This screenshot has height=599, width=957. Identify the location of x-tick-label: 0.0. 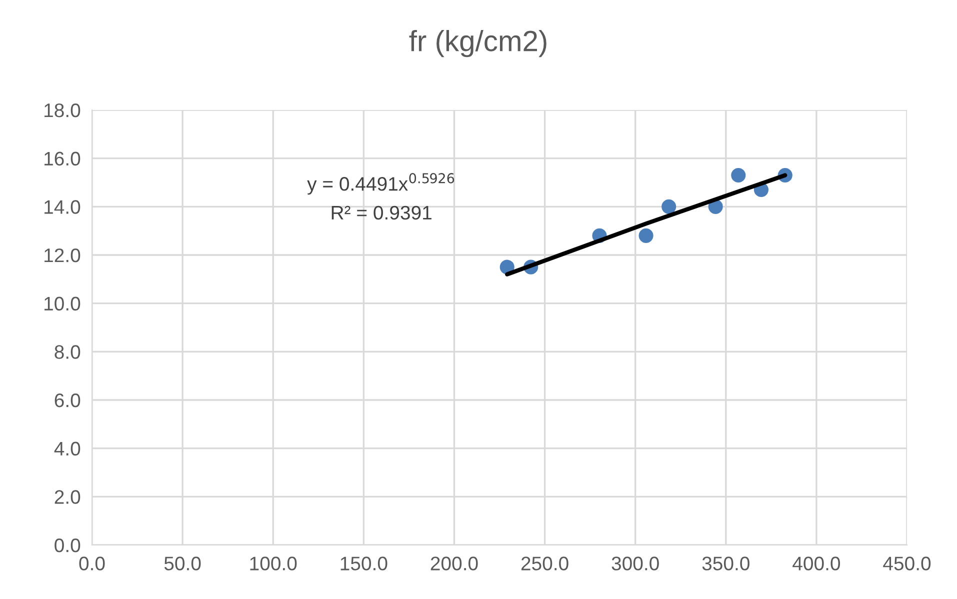
(92, 563).